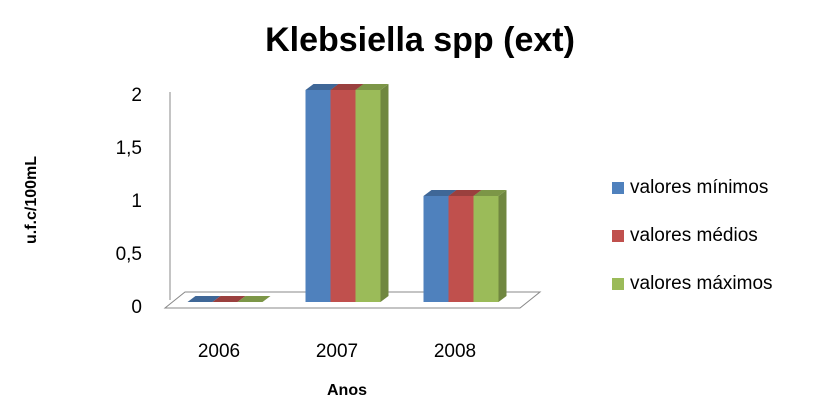 This screenshot has height=403, width=819. Describe the element at coordinates (701, 283) in the screenshot. I see `legend-label: valores máximos` at that location.